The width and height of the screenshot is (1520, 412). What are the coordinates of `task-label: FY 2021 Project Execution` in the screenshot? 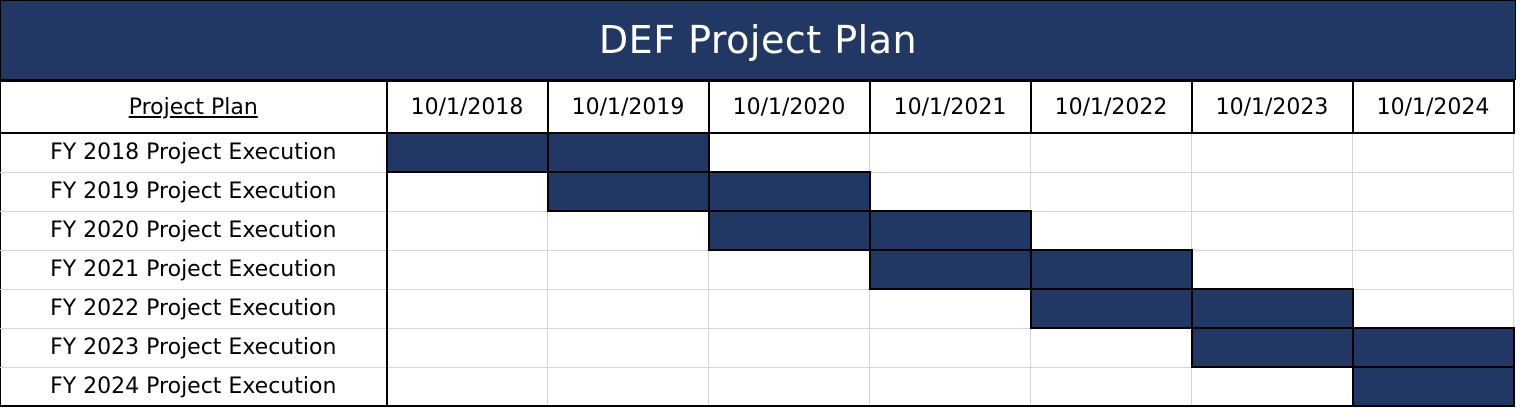 It's located at (194, 269).